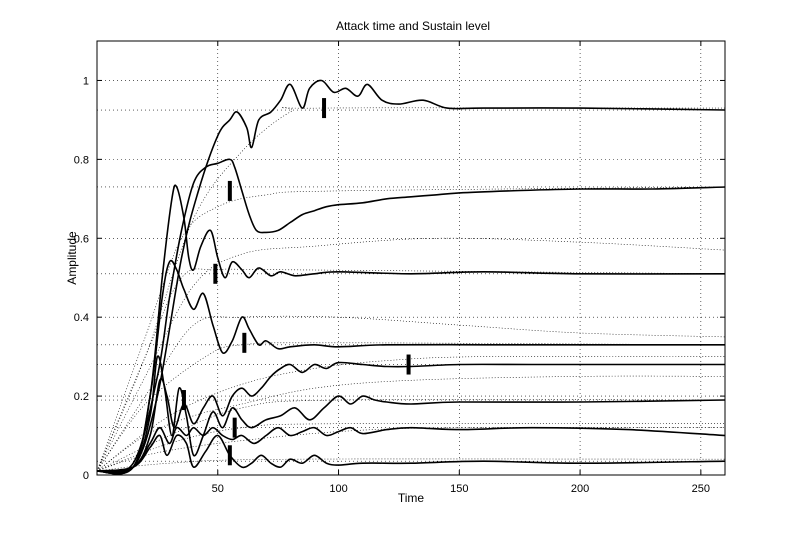  I want to click on x-tick-label: 100, so click(338, 489).